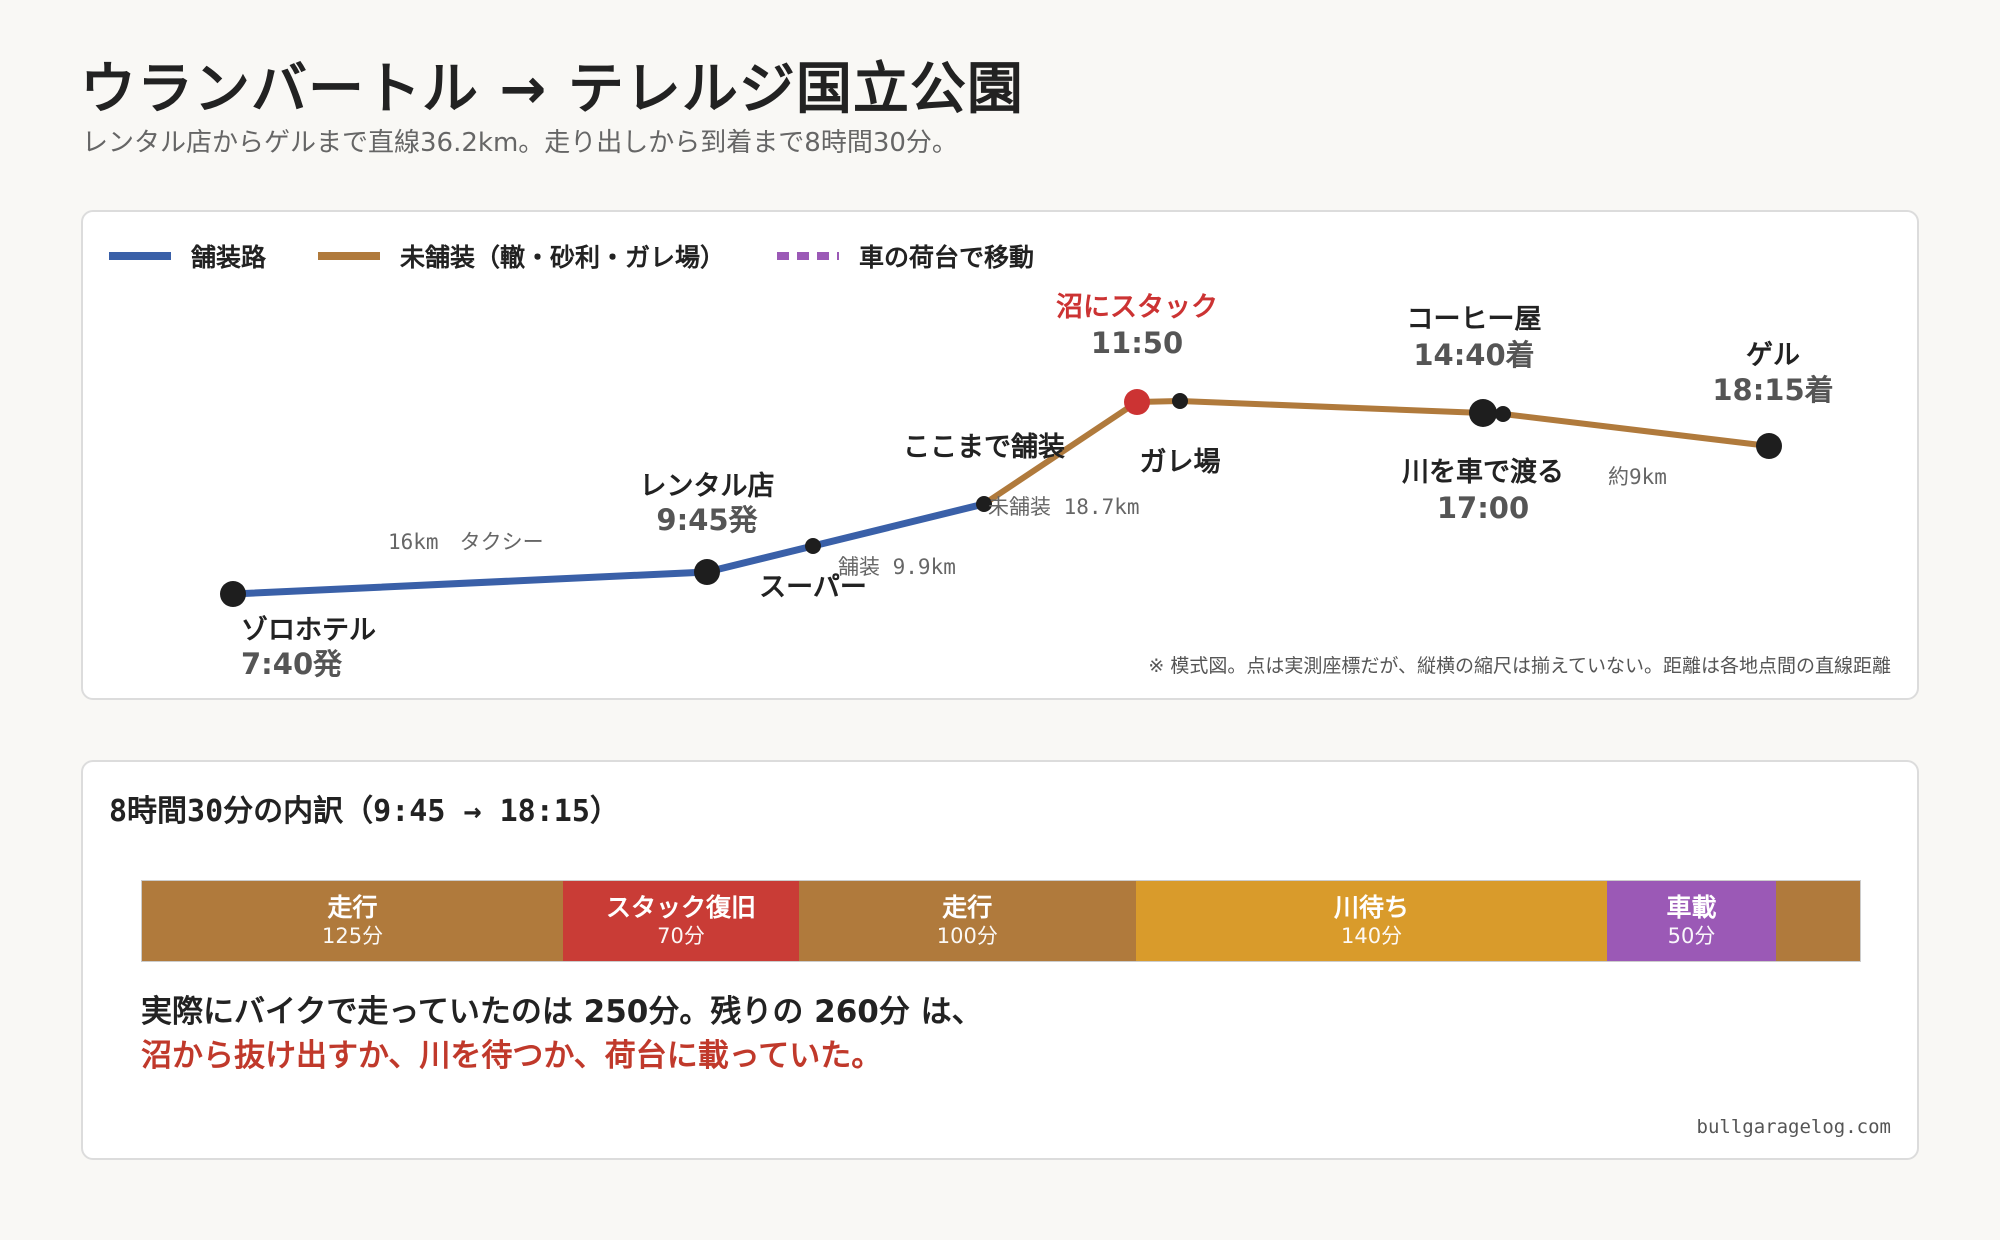 This screenshot has height=1240, width=2000. What do you see at coordinates (680, 907) in the screenshot?
I see `breakdown-segment-label: スタック復旧` at bounding box center [680, 907].